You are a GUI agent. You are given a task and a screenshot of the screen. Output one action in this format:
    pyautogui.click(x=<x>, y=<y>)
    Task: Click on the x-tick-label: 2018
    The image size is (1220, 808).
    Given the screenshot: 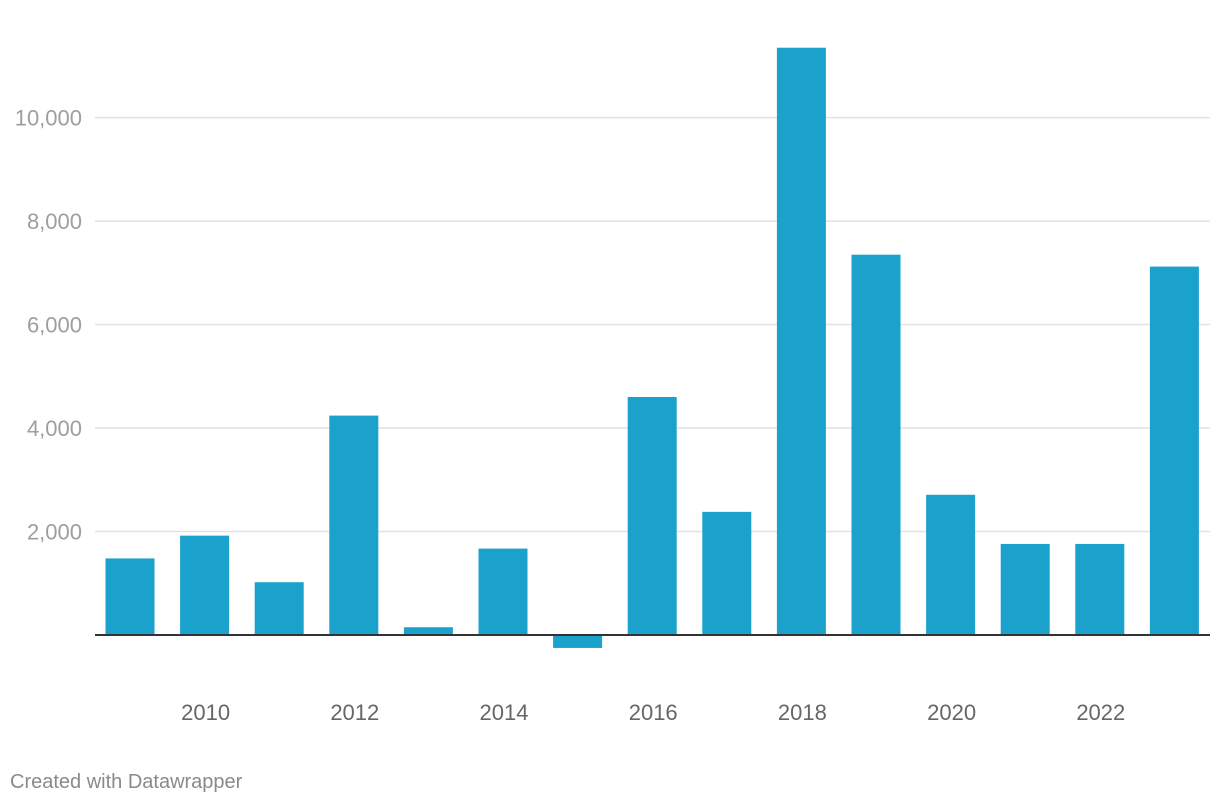 What is the action you would take?
    pyautogui.click(x=802, y=712)
    